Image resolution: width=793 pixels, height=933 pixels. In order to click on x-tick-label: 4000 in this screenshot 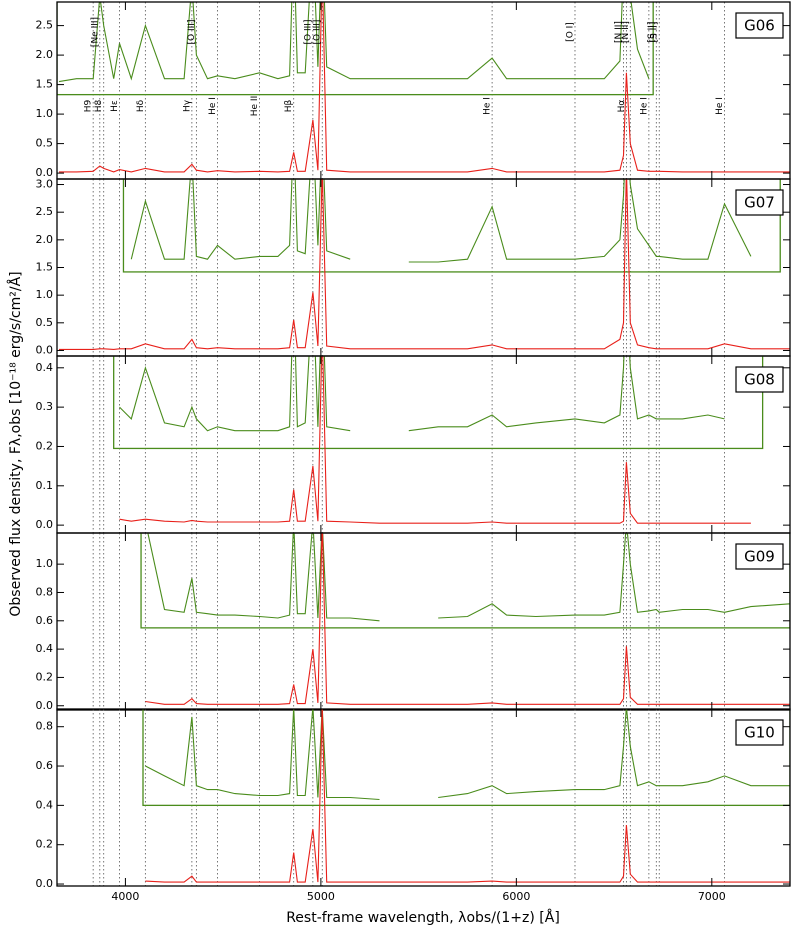, I will do `click(125, 896)`.